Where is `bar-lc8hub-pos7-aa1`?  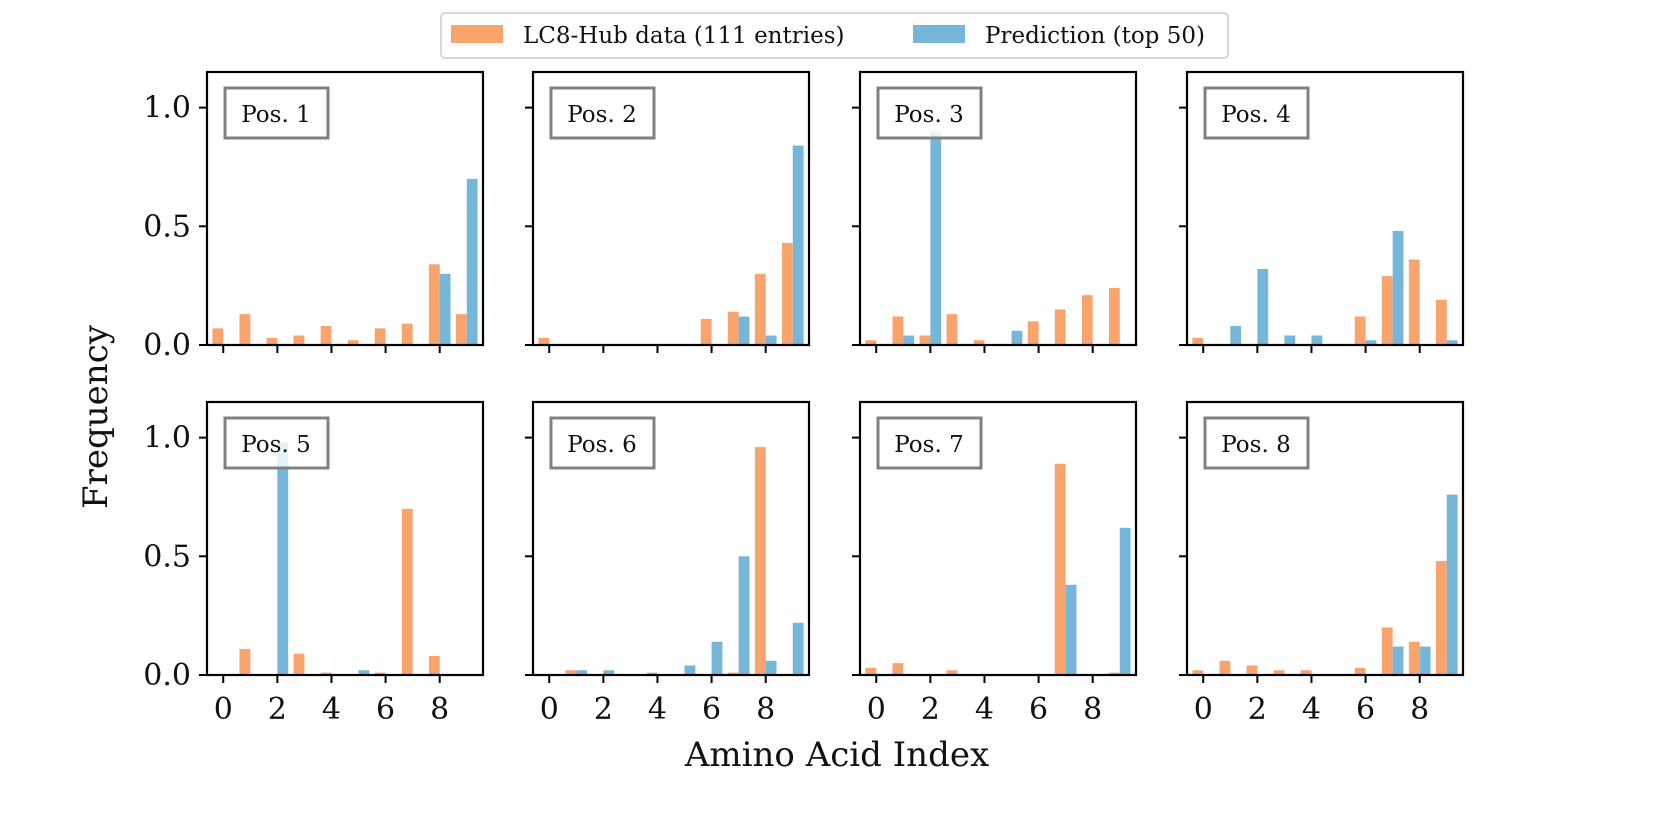
bar-lc8hub-pos7-aa1 is located at coordinates (898, 669).